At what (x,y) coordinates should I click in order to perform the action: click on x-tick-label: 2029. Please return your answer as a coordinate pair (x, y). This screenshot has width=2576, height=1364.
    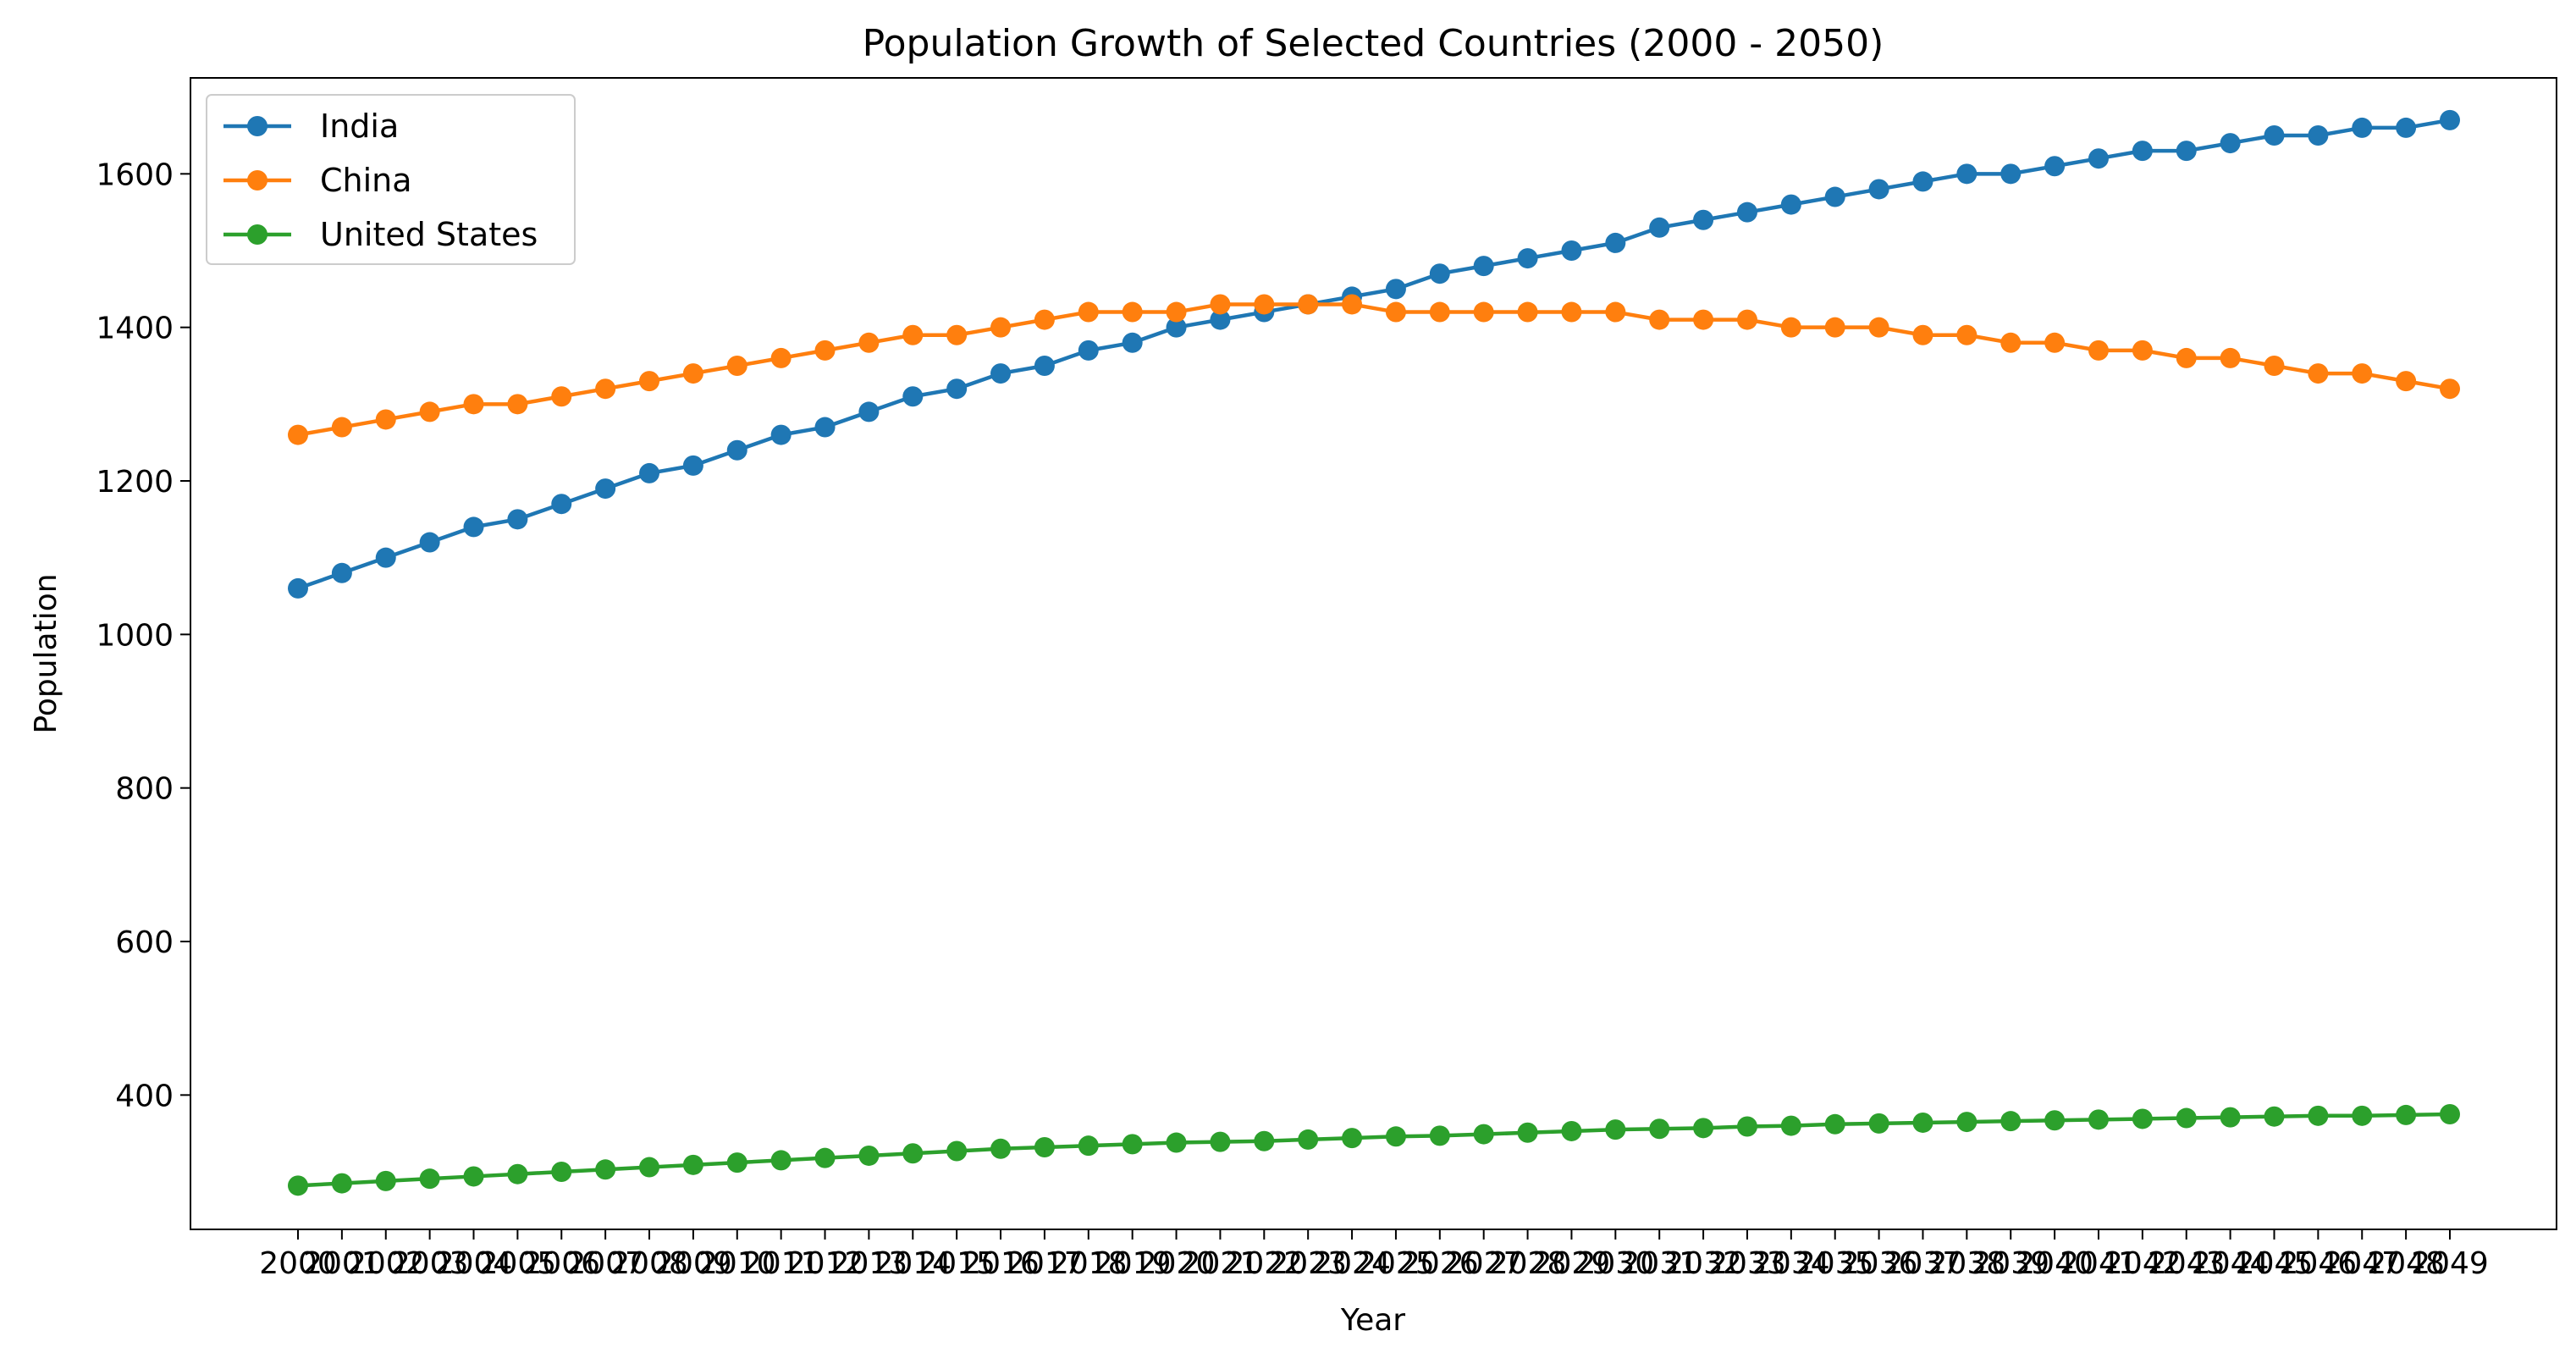
    Looking at the image, I should click on (1572, 1263).